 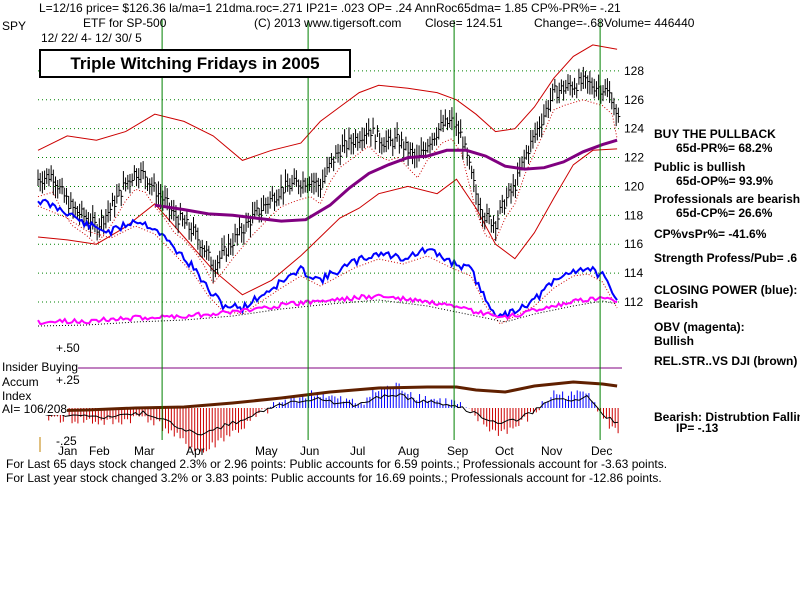 What do you see at coordinates (386, 180) in the screenshot?
I see `ma65-line` at bounding box center [386, 180].